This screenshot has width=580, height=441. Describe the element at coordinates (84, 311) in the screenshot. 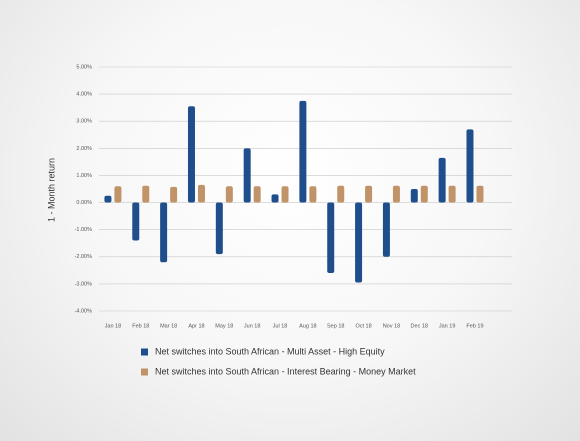

I see `y-tick-label: -4.00%` at that location.